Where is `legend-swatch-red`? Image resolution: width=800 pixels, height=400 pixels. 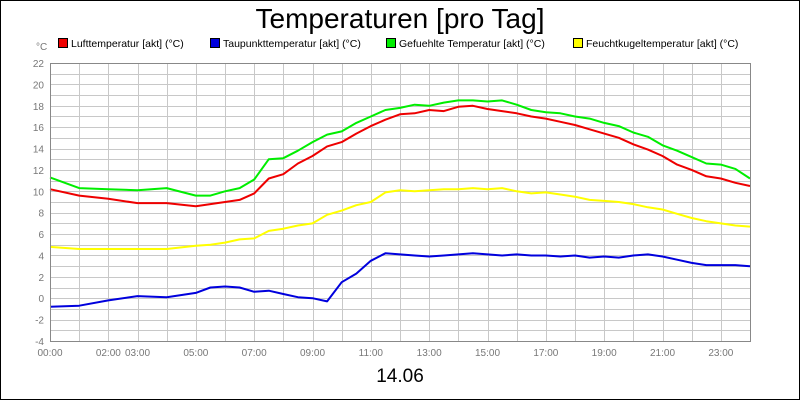
legend-swatch-red is located at coordinates (63, 43).